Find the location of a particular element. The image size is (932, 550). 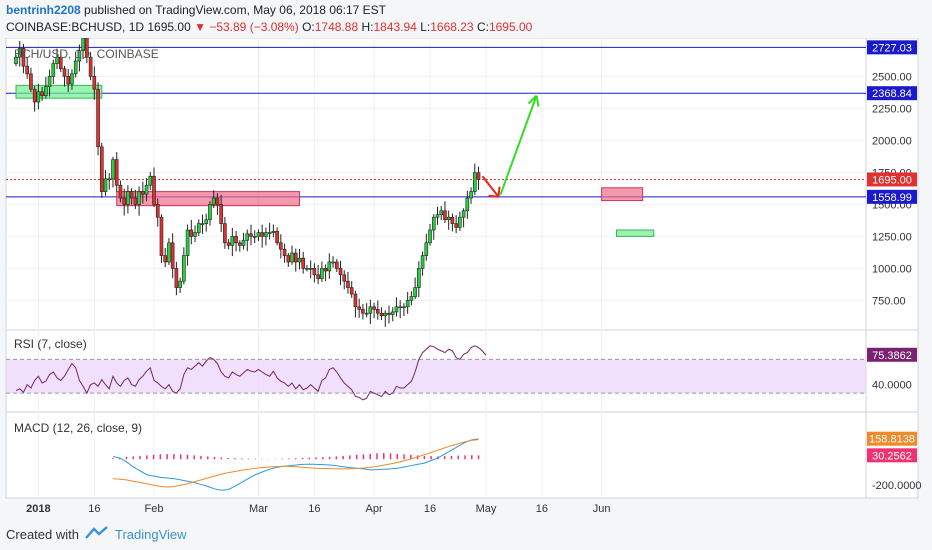

tradingview-logo-icon is located at coordinates (97, 534).